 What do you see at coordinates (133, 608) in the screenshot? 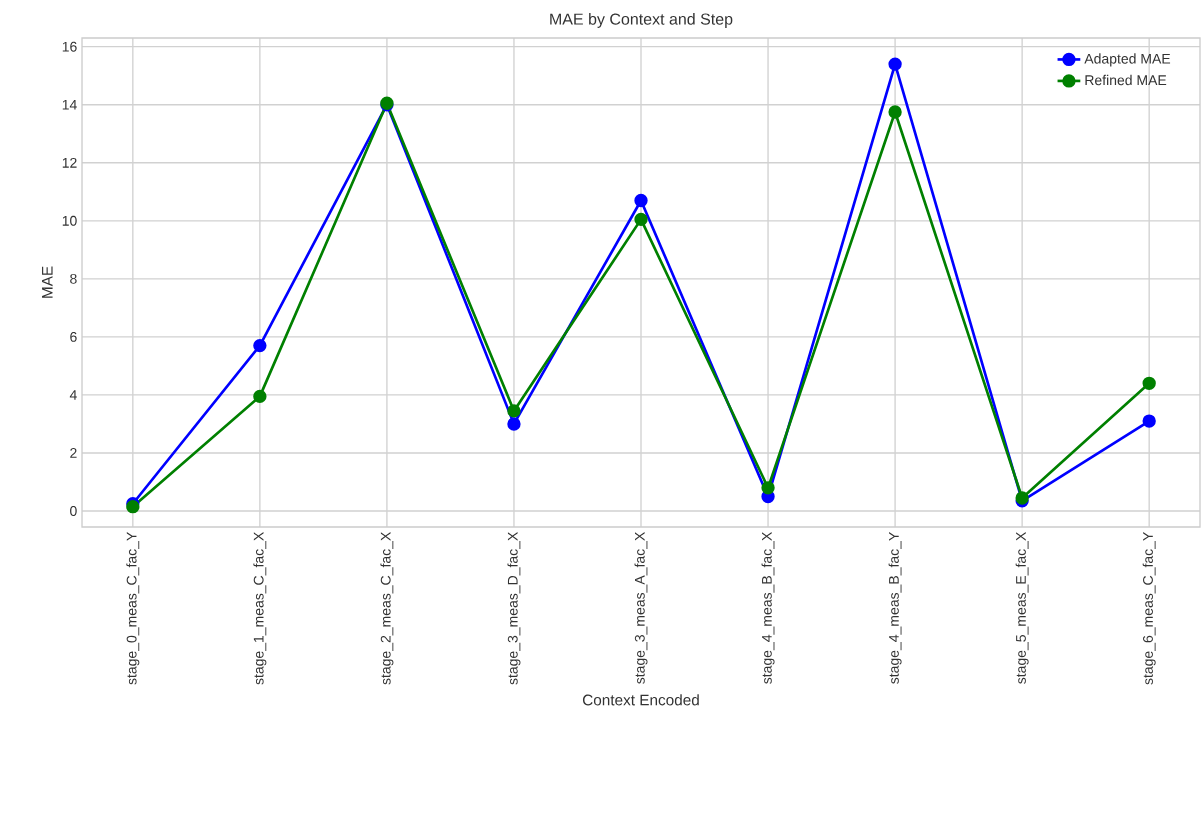
I see `x-tick-label: stage_0_meas_C_fac_Y` at bounding box center [133, 608].